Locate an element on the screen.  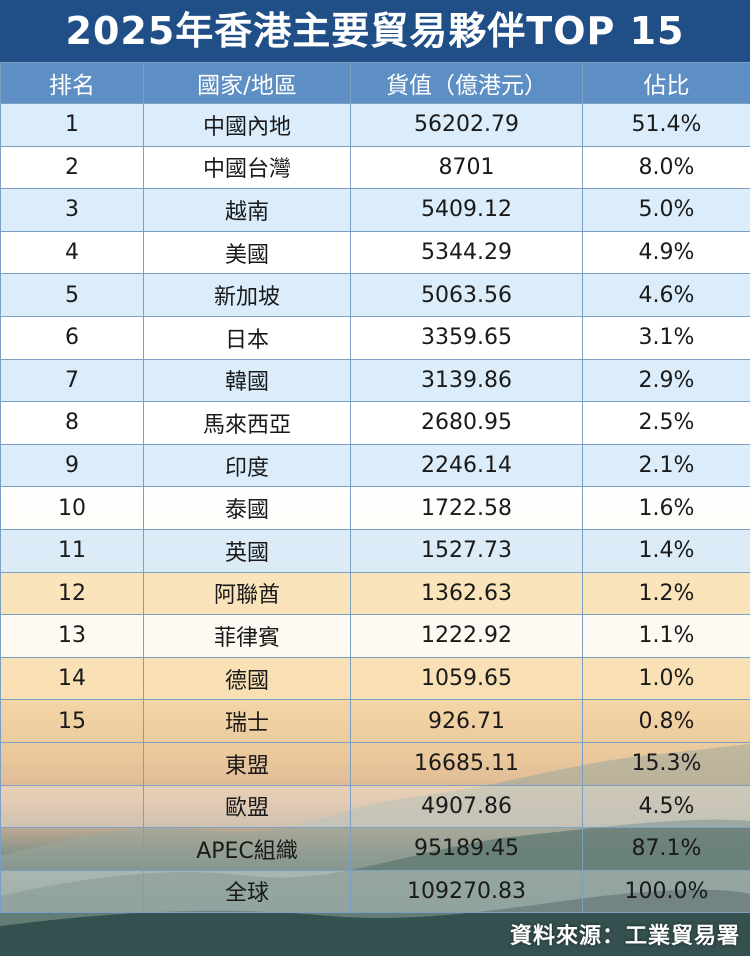
table-row: 12 阿聯酋 1362.63 1.2% is located at coordinates (375, 593).